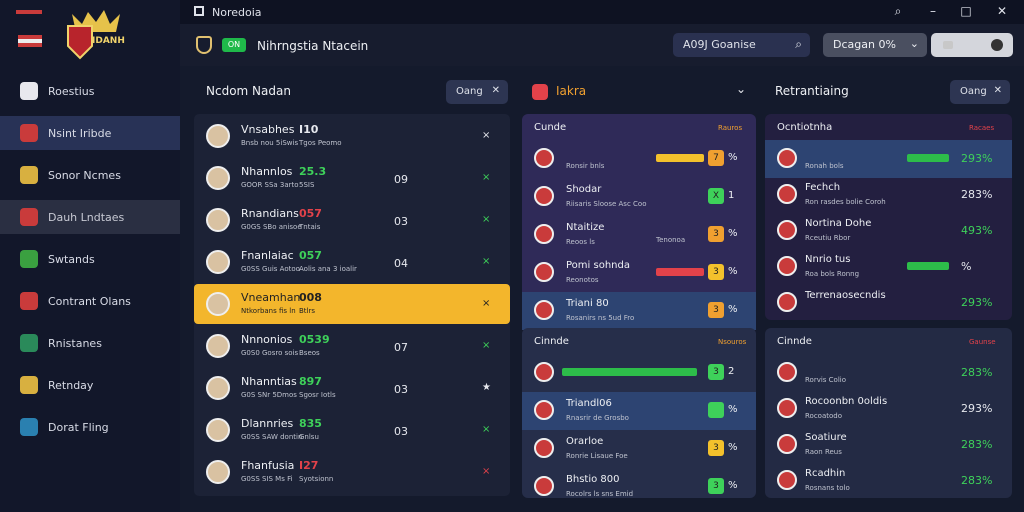 This screenshot has width=1024, height=512. What do you see at coordinates (401, 179) in the screenshot?
I see `player-score: 09` at bounding box center [401, 179].